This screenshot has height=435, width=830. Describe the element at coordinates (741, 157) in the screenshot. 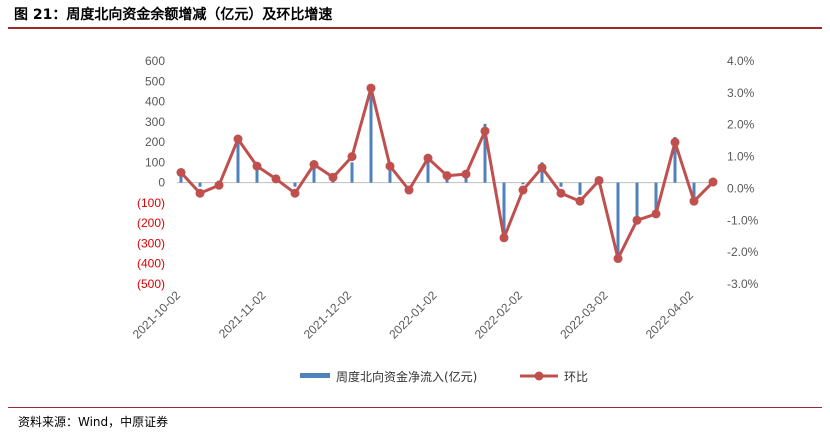

I see `right-tick-label: 1.0%` at that location.